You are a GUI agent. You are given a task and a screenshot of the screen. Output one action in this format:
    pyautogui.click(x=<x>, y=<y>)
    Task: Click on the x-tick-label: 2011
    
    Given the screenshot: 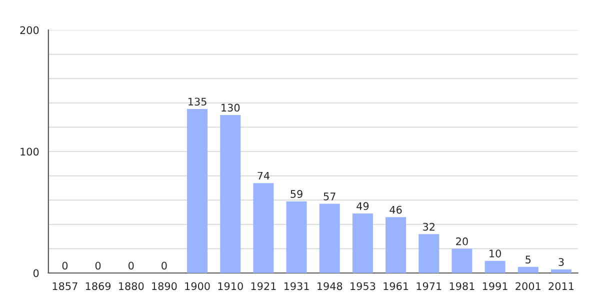 What is the action you would take?
    pyautogui.click(x=561, y=286)
    